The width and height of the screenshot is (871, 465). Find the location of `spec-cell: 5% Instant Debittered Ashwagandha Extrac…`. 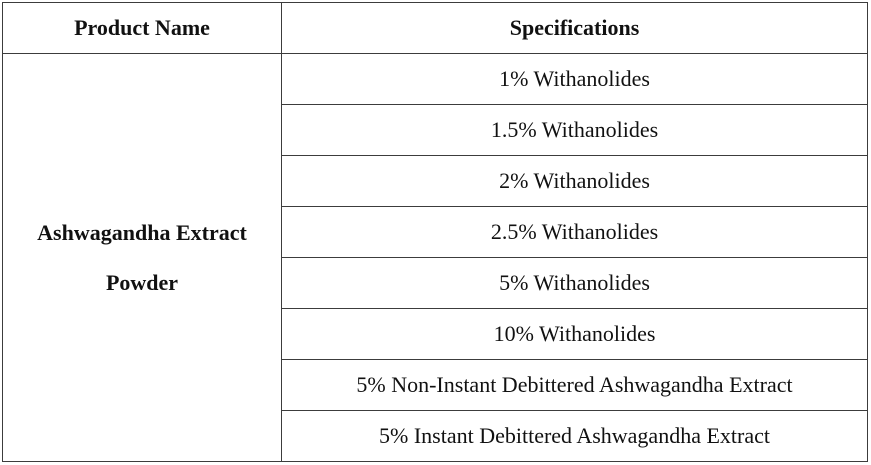

spec-cell: 5% Instant Debittered Ashwagandha Extrac… is located at coordinates (574, 436).